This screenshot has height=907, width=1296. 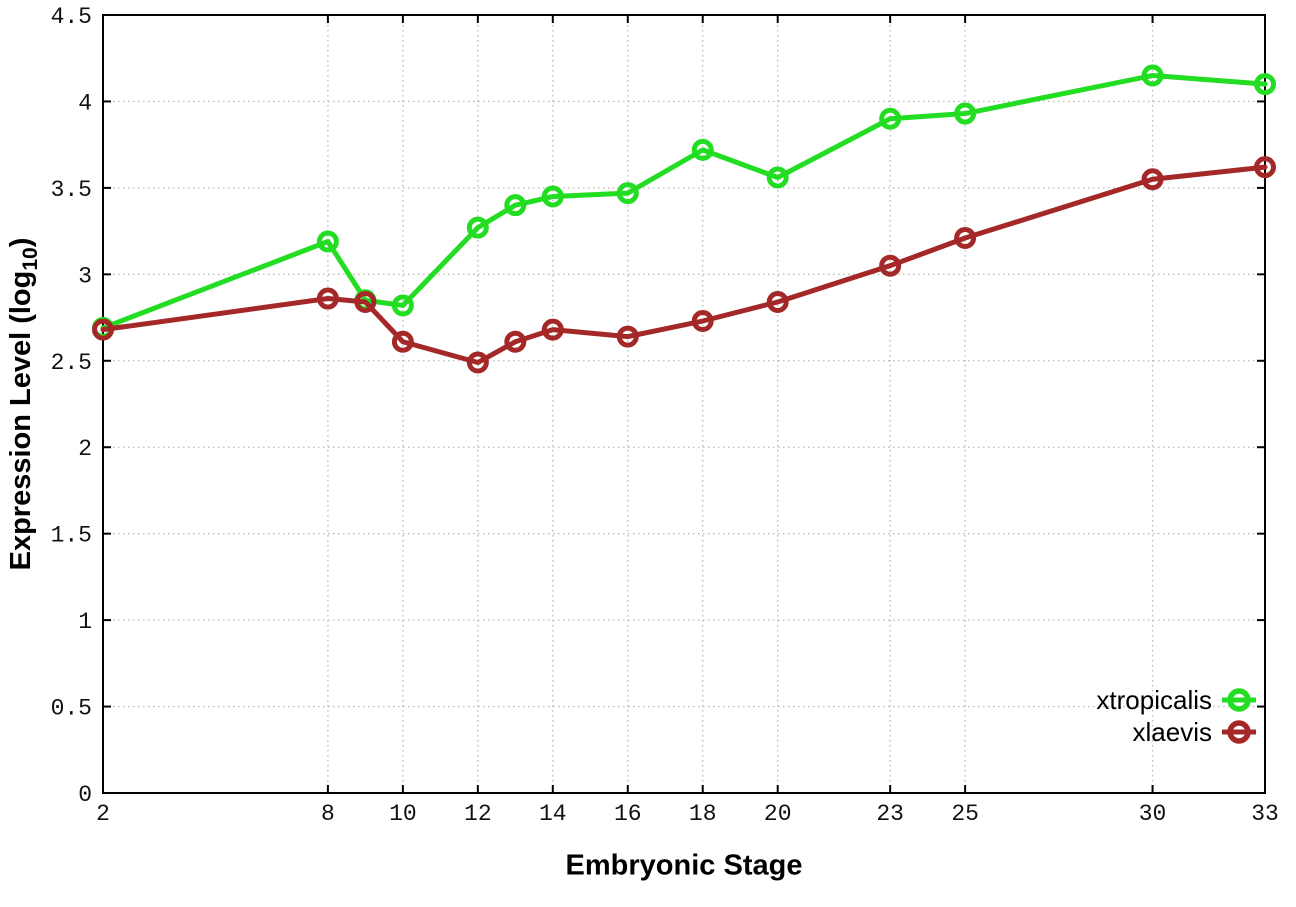 I want to click on y-axis-title: Expression Level (log10), so click(x=24, y=404).